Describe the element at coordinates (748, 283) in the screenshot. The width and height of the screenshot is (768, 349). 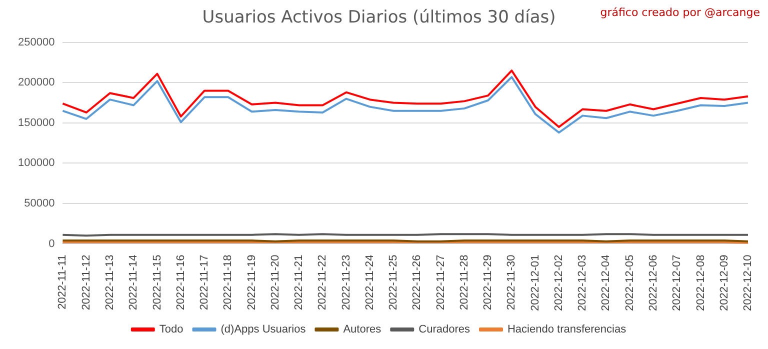
I see `x-tick-label: 2022-12-10` at that location.